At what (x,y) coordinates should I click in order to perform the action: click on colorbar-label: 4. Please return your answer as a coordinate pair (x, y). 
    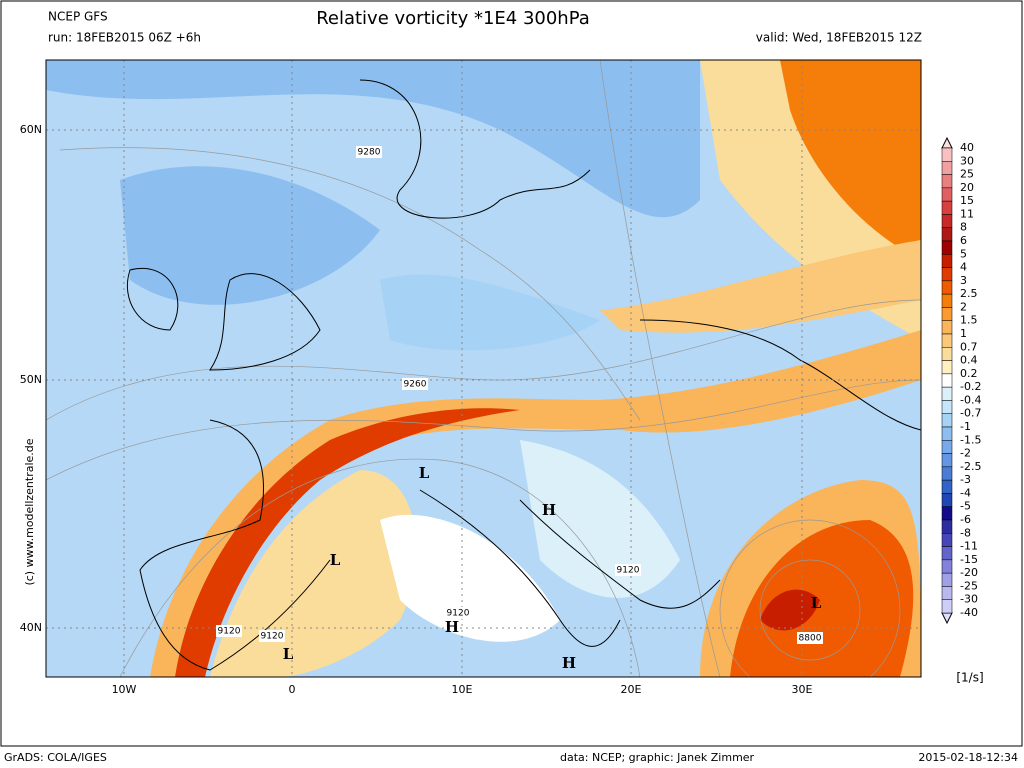
    Looking at the image, I should click on (963, 267).